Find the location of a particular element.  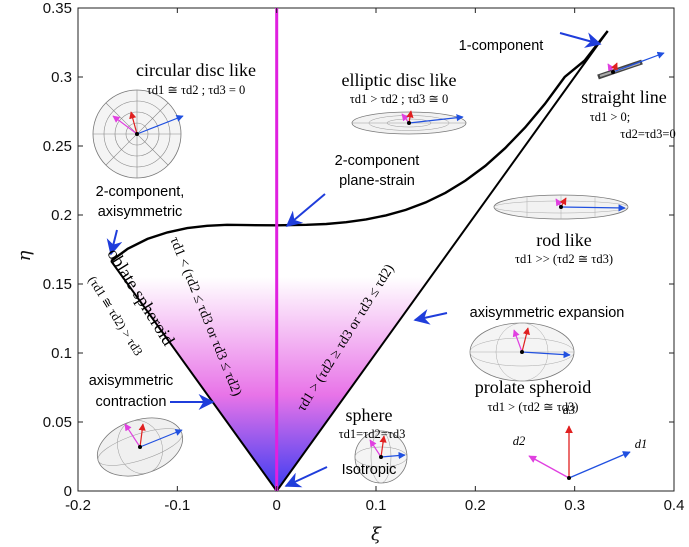

label-axisym-contraction-2: contraction is located at coordinates (131, 402).